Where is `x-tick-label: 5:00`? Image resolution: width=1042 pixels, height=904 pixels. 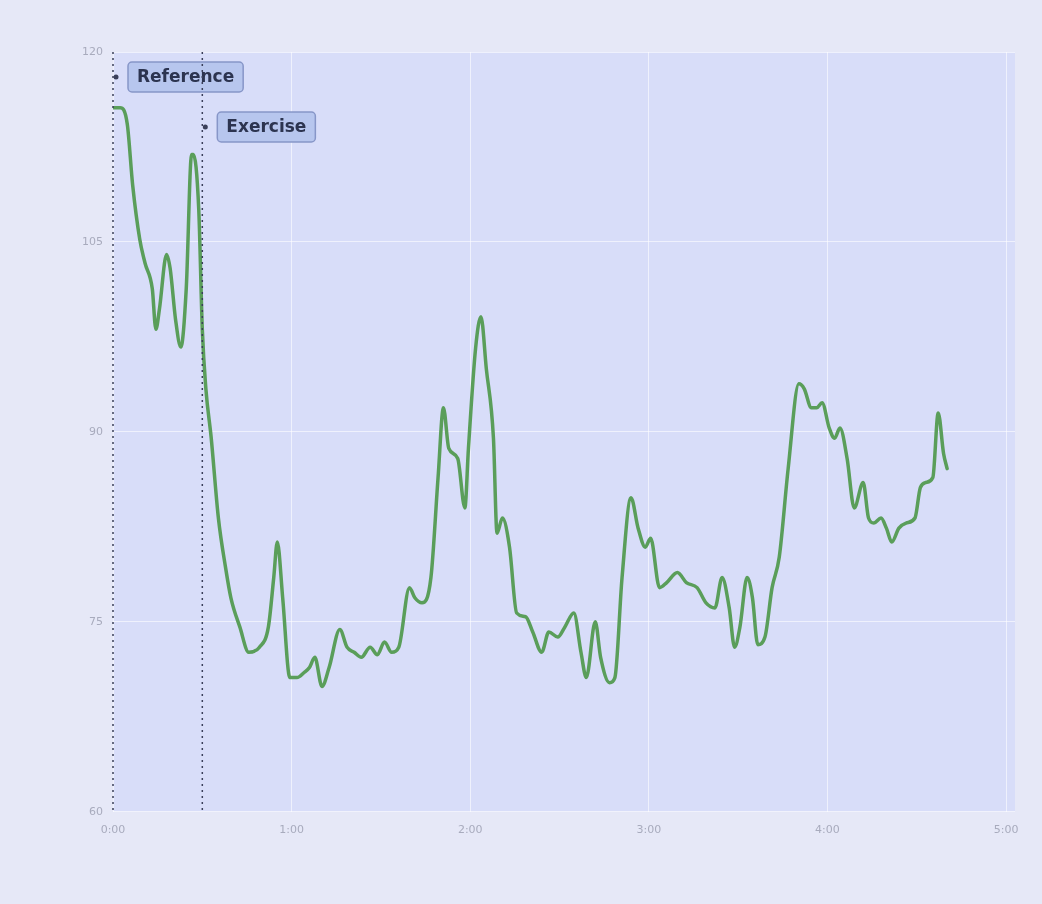
x-tick-label: 5:00 is located at coordinates (1006, 830).